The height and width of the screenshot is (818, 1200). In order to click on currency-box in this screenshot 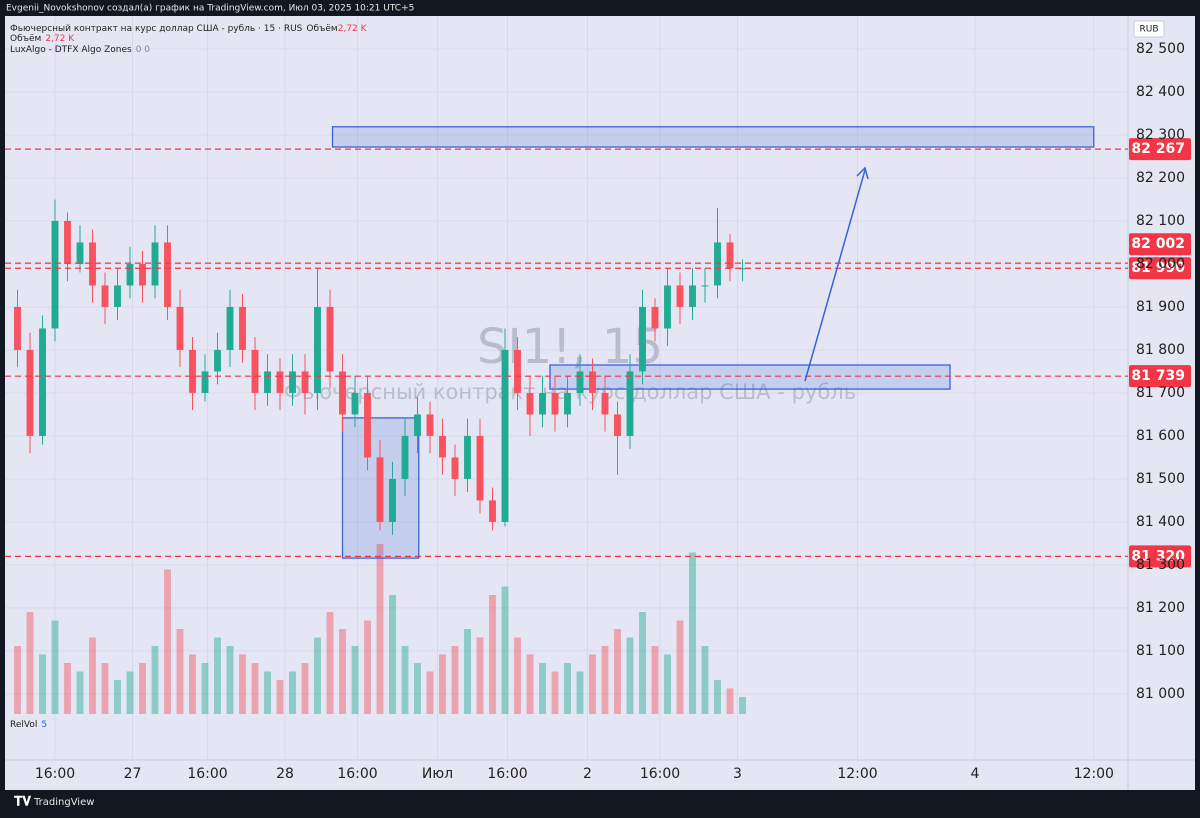, I will do `click(1149, 29)`.